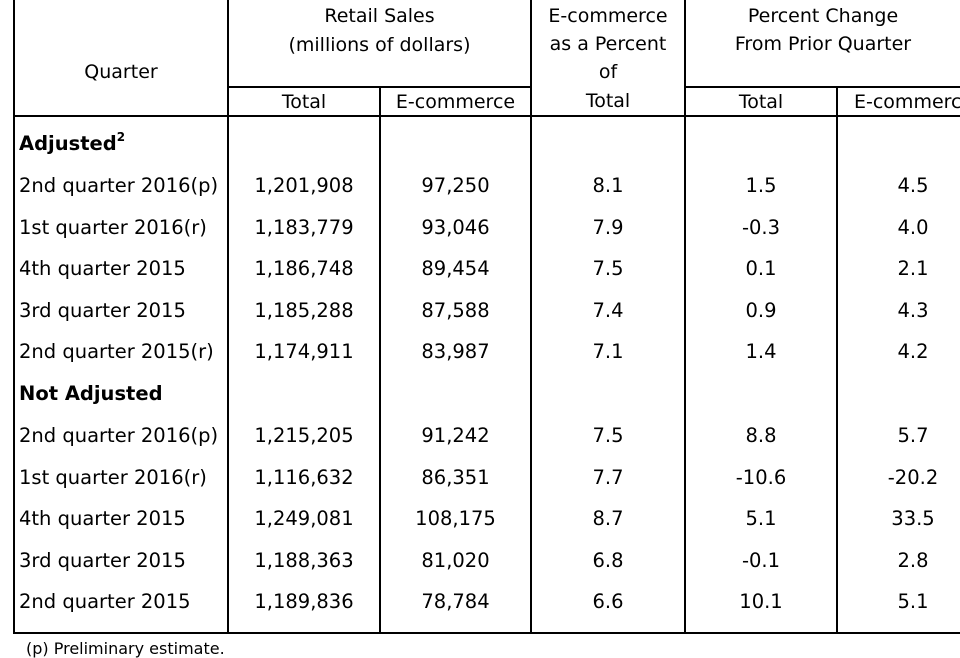 This screenshot has height=658, width=960. What do you see at coordinates (761, 601) in the screenshot?
I see `cell-change-total: 10.1` at bounding box center [761, 601].